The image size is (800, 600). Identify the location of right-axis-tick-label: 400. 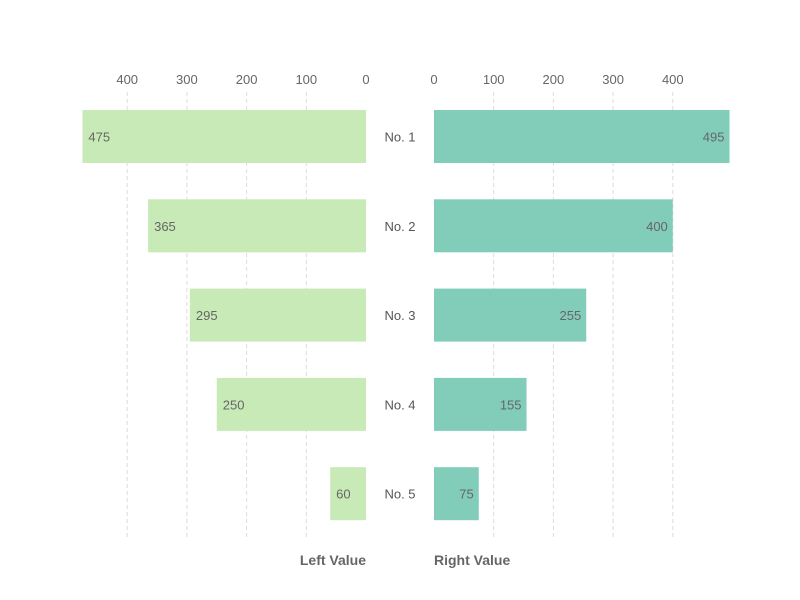
(673, 79).